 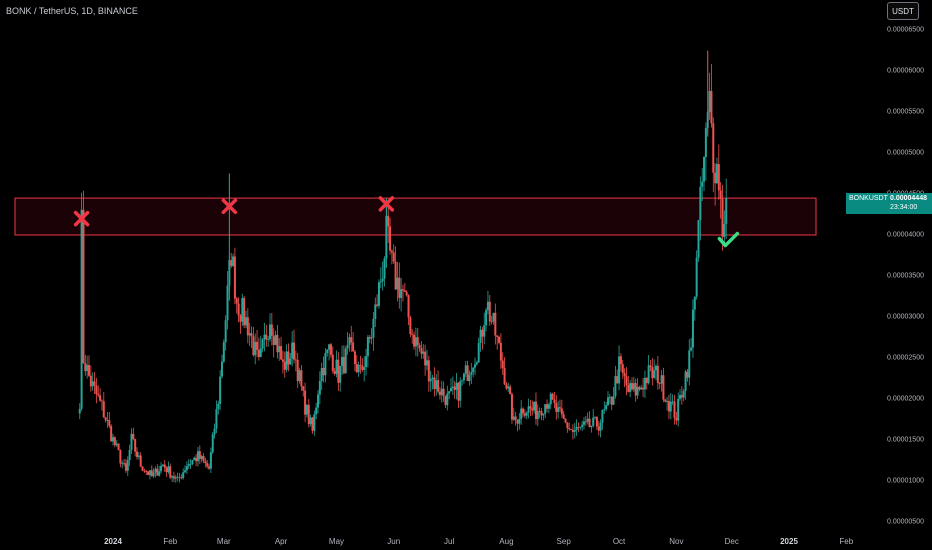 I want to click on resistance-zone, so click(x=415, y=216).